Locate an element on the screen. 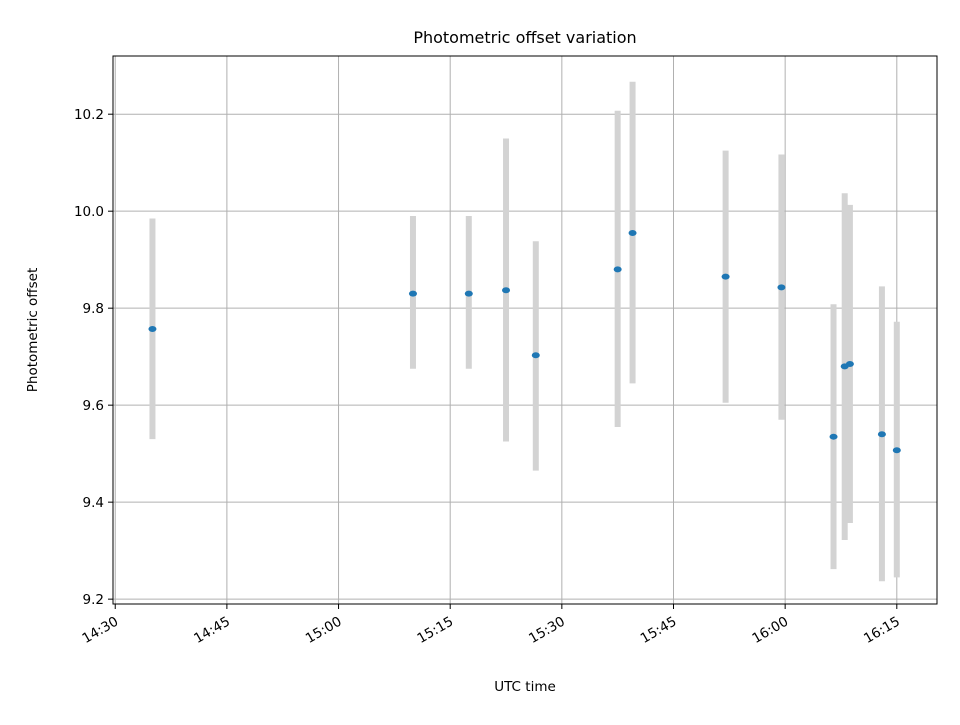 This screenshot has width=960, height=725. y-tick-label: 9.4 is located at coordinates (93, 503).